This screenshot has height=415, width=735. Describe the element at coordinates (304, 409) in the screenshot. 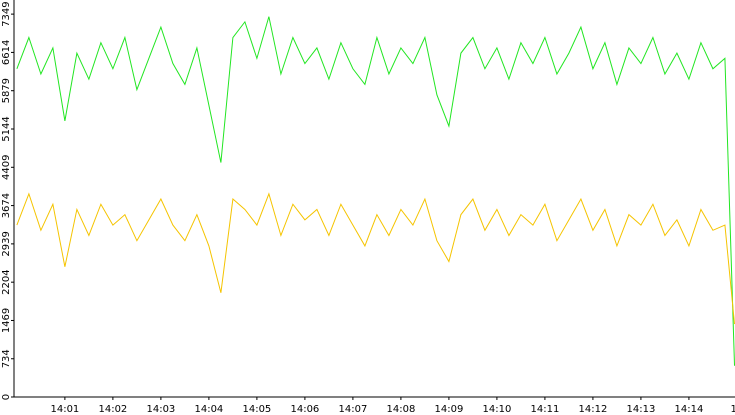

I see `x-tick-label: 14:06` at that location.